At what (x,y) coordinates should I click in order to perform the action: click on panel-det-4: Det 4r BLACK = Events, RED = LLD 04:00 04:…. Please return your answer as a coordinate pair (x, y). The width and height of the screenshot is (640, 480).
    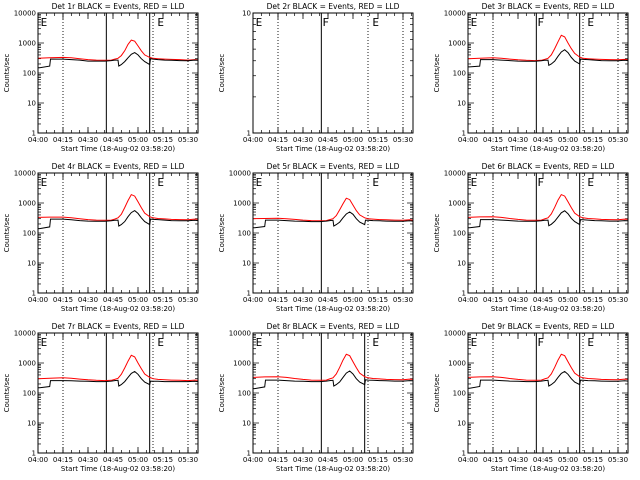
    Looking at the image, I should click on (101, 237).